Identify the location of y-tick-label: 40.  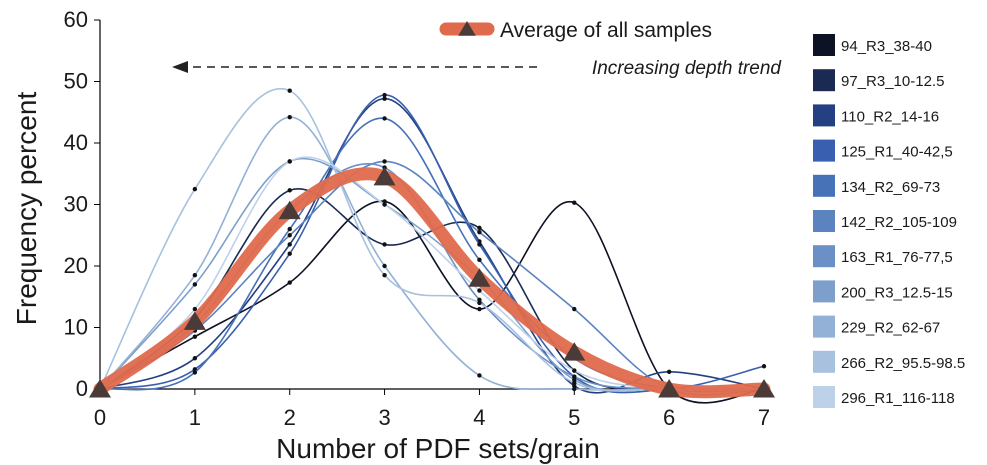
(76, 142).